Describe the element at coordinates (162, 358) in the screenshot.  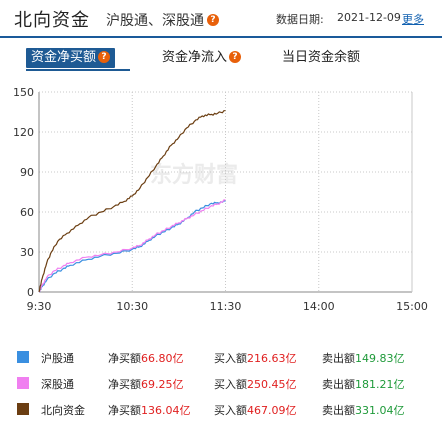
I see `net-value: 66.80亿` at that location.